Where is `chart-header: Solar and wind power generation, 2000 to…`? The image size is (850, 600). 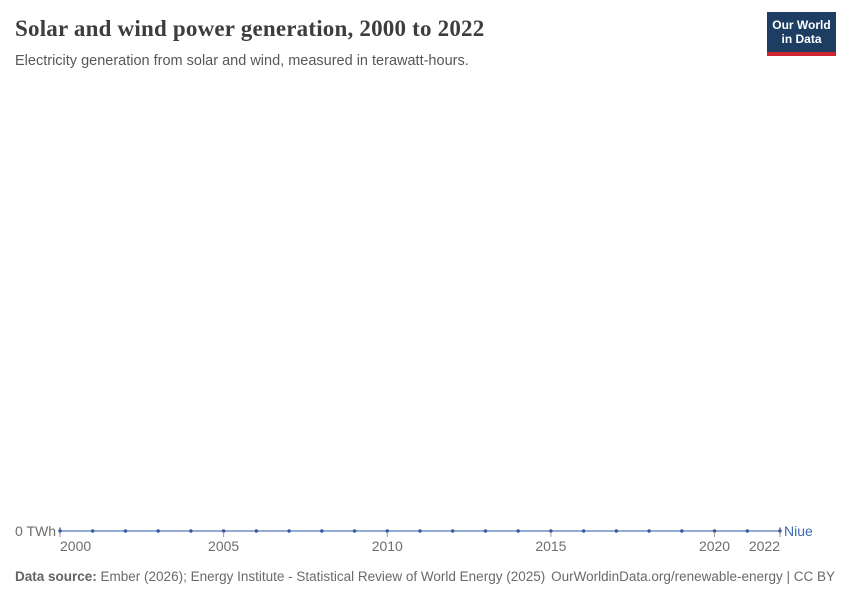
chart-header: Solar and wind power generation, 2000 to… is located at coordinates (382, 42).